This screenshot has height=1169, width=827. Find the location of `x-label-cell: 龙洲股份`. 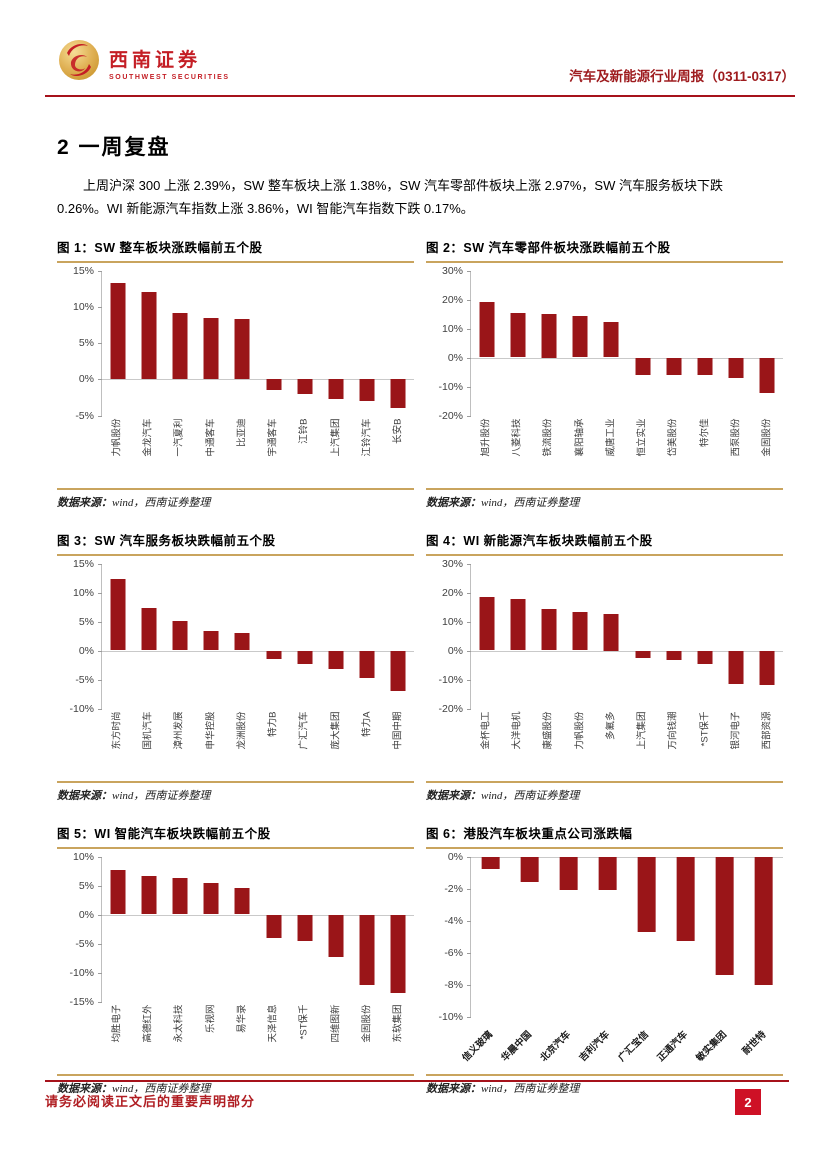

x-label-cell: 龙洲股份 is located at coordinates (241, 744).